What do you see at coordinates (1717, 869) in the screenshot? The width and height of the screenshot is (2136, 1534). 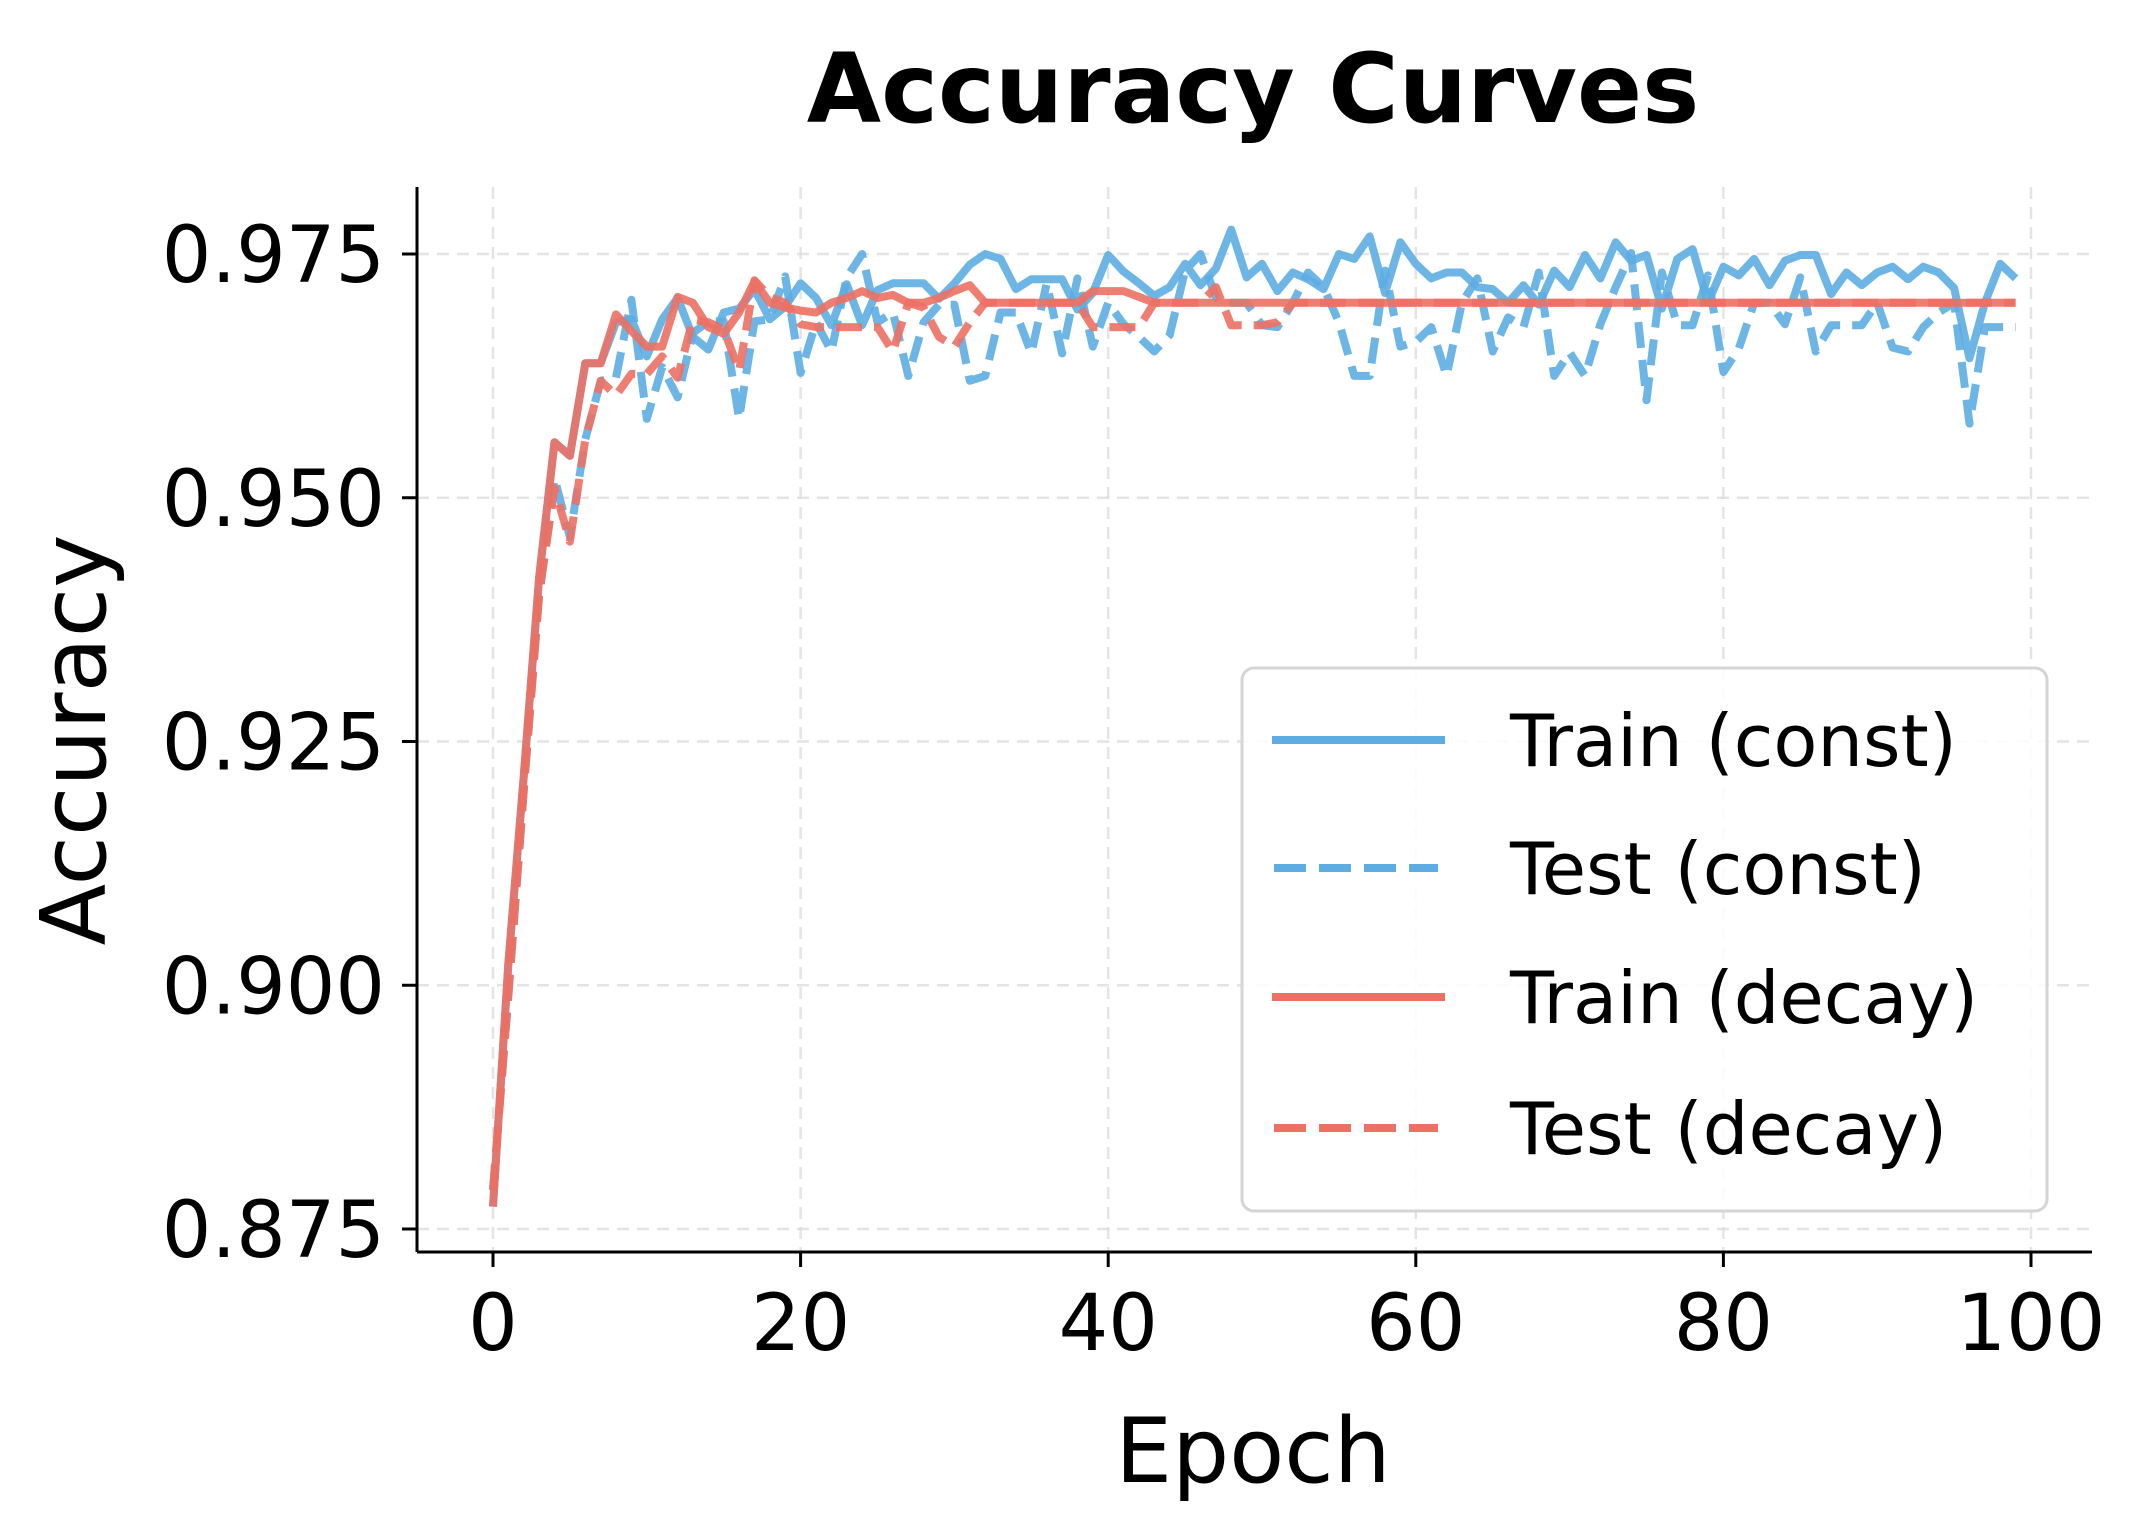 I see `legend-label: Test (const)` at bounding box center [1717, 869].